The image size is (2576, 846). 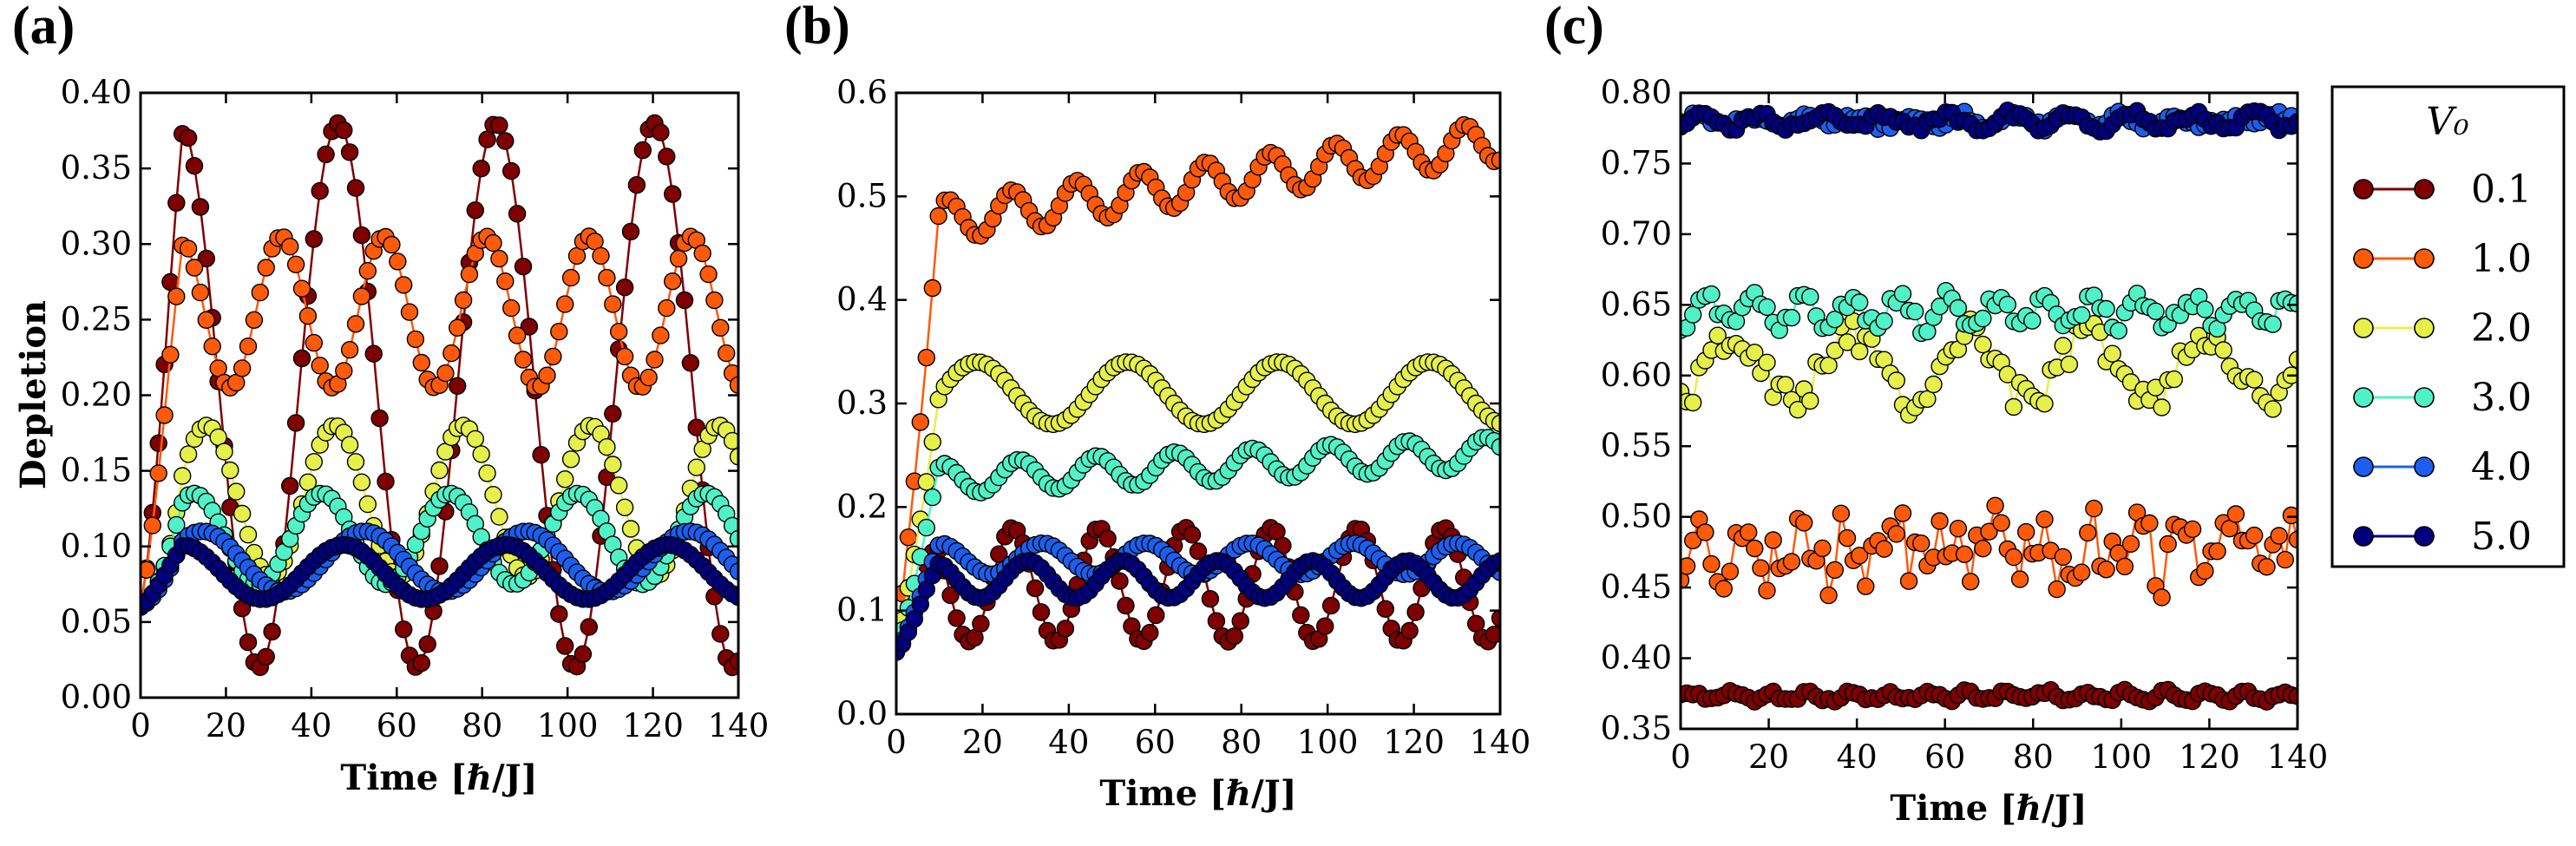 What do you see at coordinates (311, 725) in the screenshot?
I see `panel-a-xtick-label: 40` at bounding box center [311, 725].